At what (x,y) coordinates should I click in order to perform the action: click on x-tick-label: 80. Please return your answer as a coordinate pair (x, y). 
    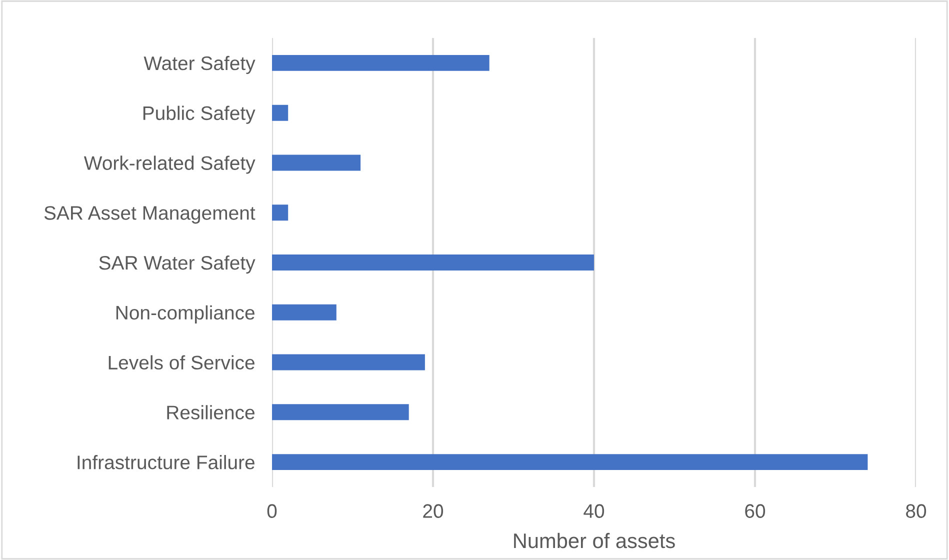
    Looking at the image, I should click on (916, 511).